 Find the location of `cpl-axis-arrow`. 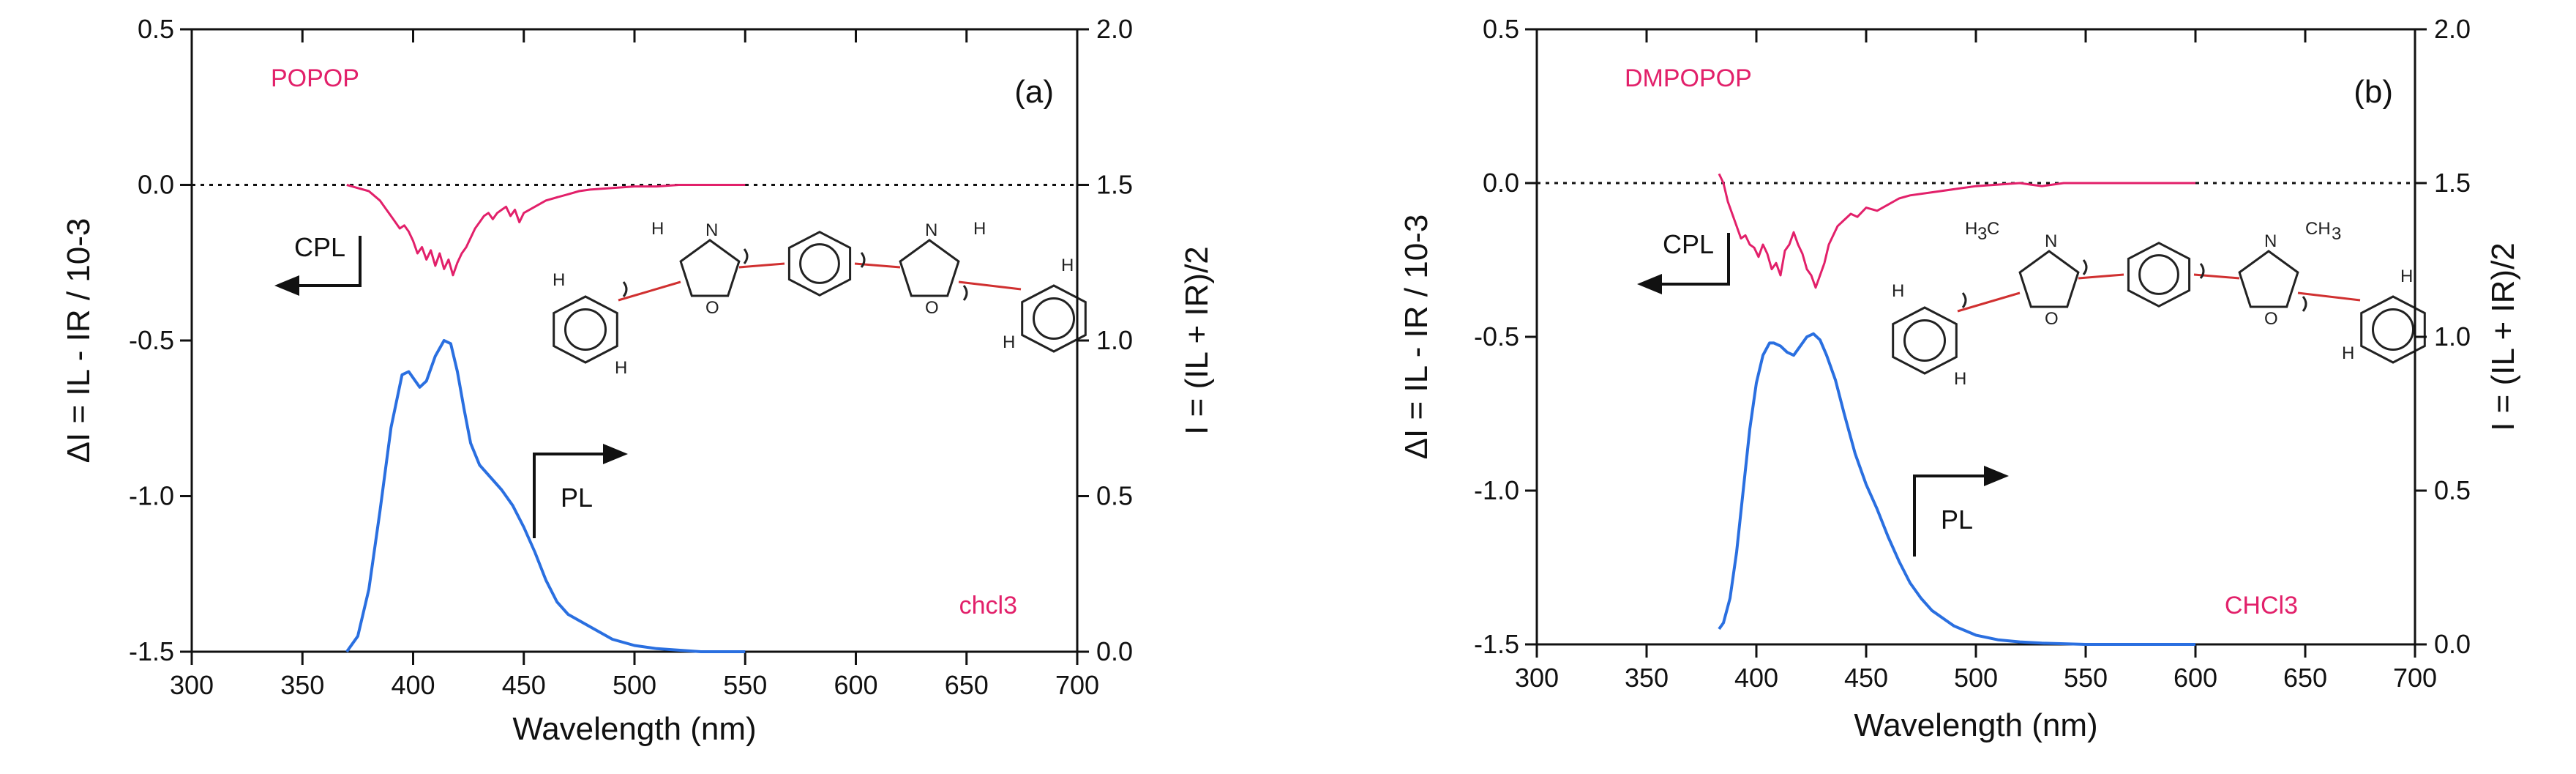

cpl-axis-arrow is located at coordinates (328, 261).